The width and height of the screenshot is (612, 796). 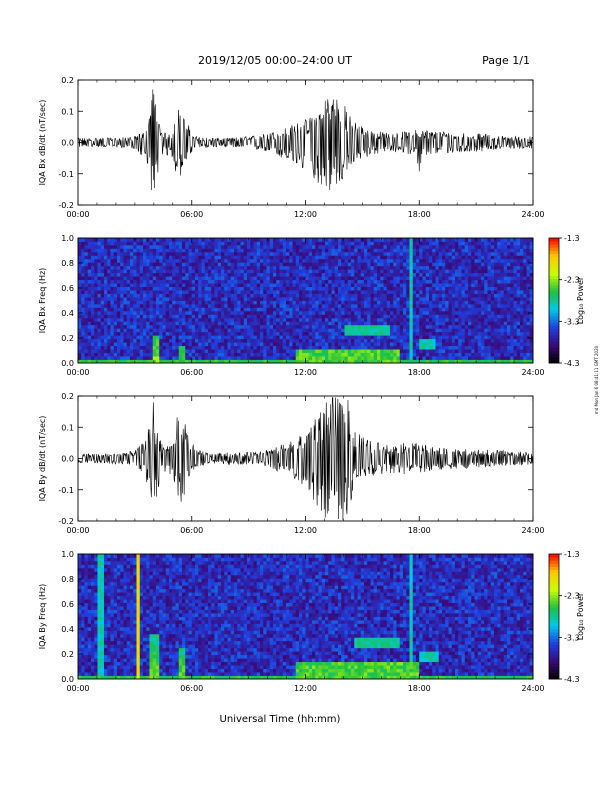 I want to click on x-tick-label: 00:00, so click(x=77, y=214).